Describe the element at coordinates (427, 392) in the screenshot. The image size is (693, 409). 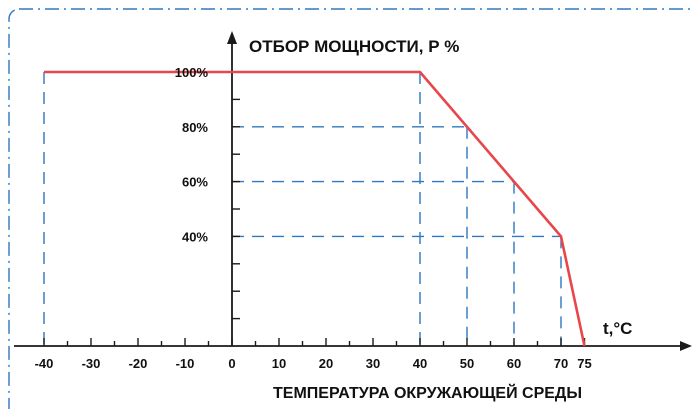
I see `x-axis-label: ТЕМПЕРАТУРА ОКРУЖАЮЩЕЙ СРЕДЫ` at that location.